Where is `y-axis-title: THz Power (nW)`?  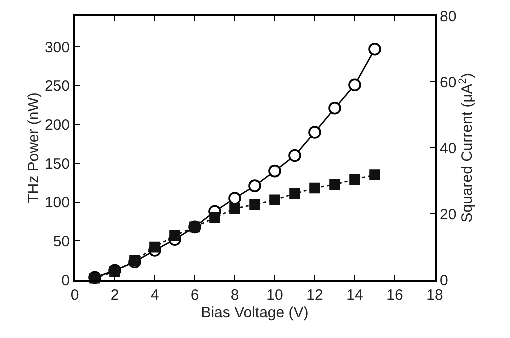 y-axis-title: THz Power (nW) is located at coordinates (34, 148).